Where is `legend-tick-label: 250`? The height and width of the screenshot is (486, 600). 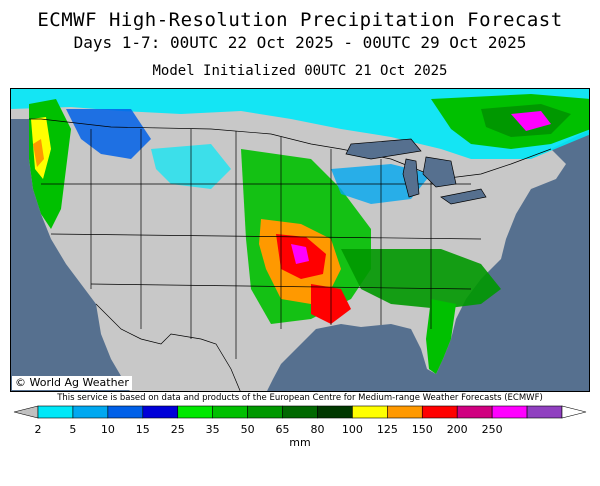
legend-tick-label: 250 is located at coordinates (492, 429).